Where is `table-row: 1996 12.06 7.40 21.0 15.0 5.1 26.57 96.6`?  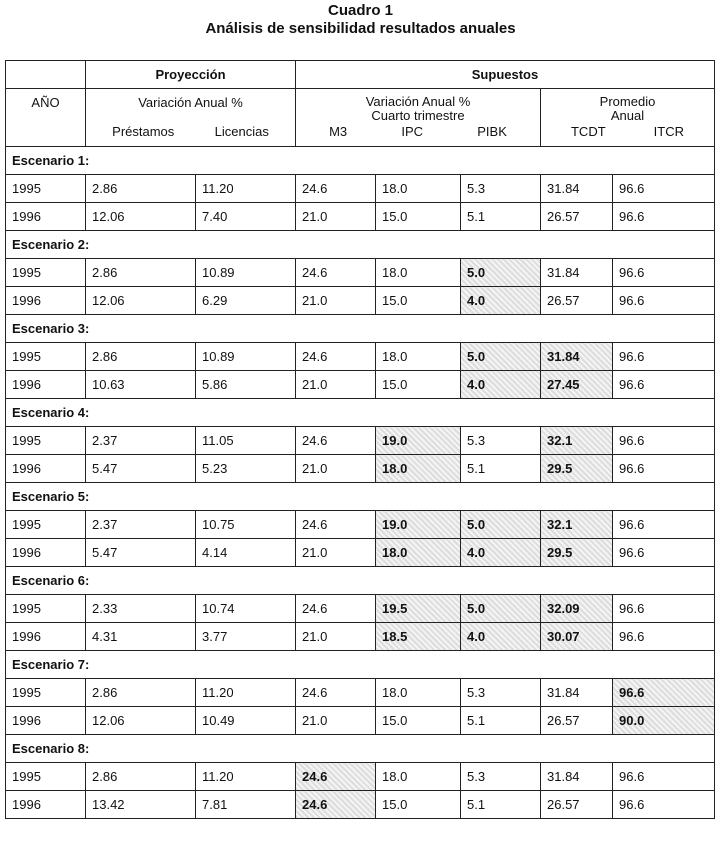 table-row: 1996 12.06 7.40 21.0 15.0 5.1 26.57 96.6 is located at coordinates (360, 216).